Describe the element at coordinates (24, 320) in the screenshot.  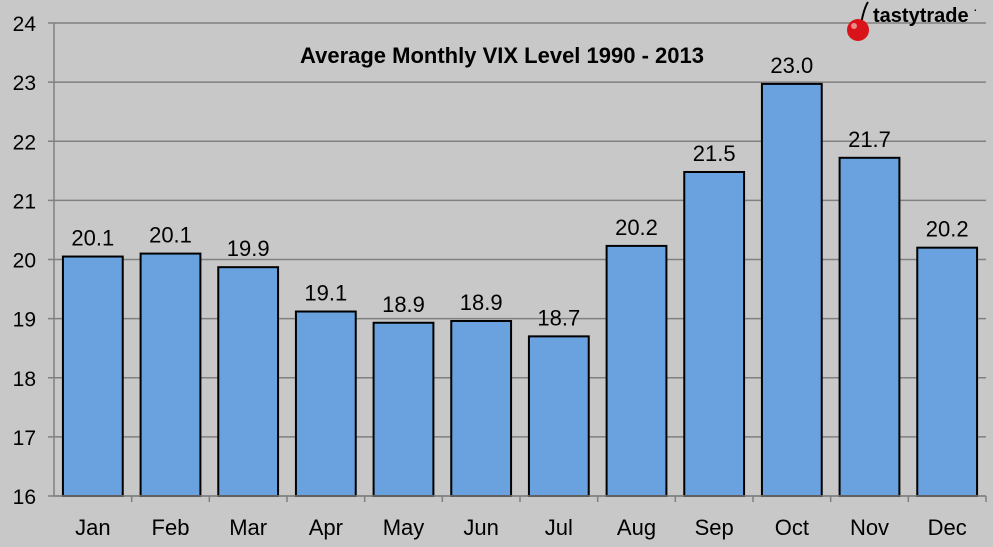
I see `y-tick-label: 19` at that location.